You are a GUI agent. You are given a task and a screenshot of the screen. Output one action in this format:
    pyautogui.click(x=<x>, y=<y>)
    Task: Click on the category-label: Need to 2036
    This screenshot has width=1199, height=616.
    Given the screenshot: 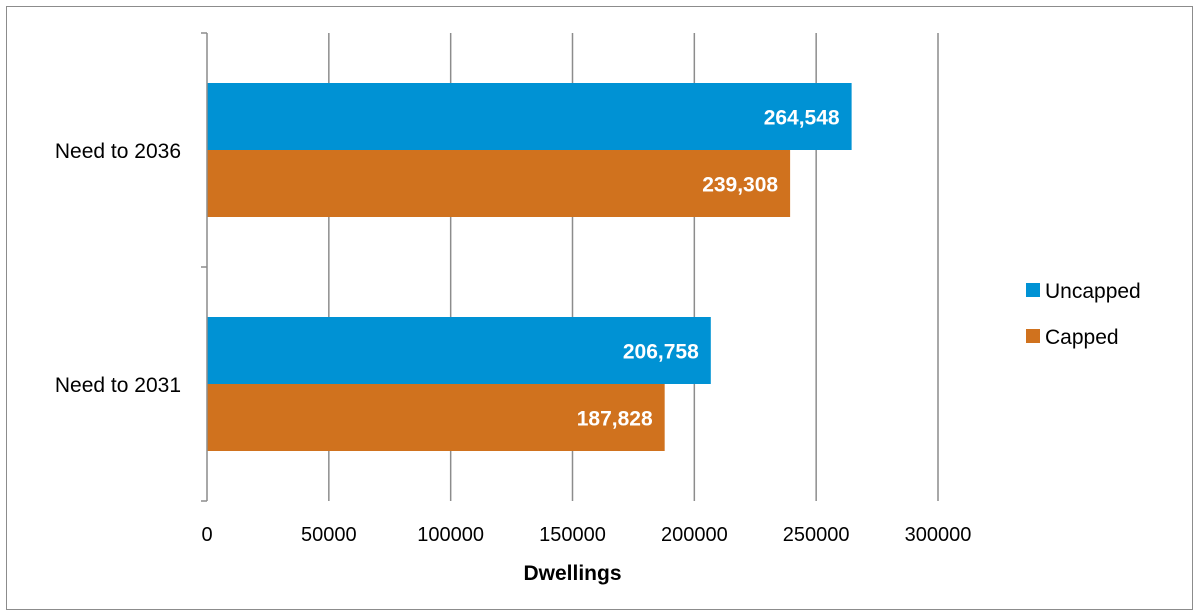 What is the action you would take?
    pyautogui.click(x=118, y=151)
    